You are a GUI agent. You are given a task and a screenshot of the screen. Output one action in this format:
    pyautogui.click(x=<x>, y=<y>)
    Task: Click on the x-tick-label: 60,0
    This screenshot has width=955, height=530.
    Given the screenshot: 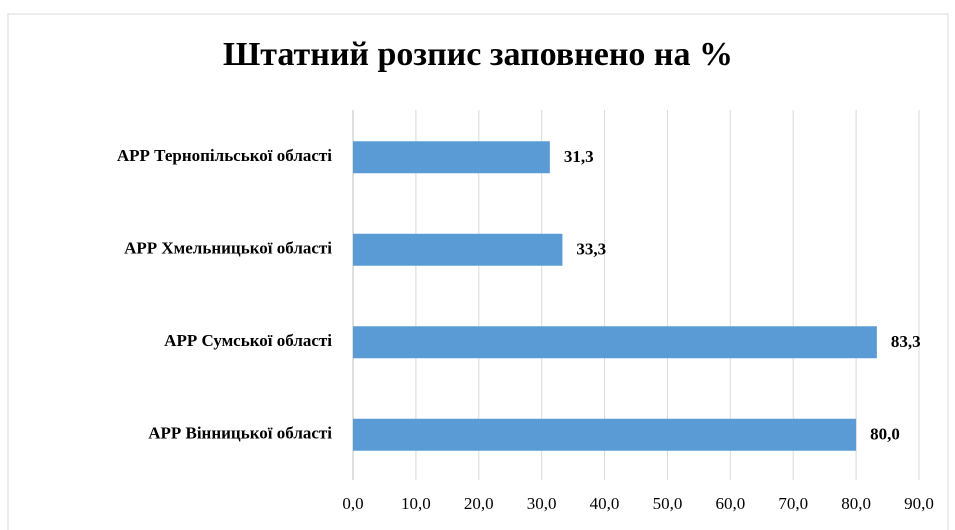 What is the action you would take?
    pyautogui.click(x=730, y=503)
    